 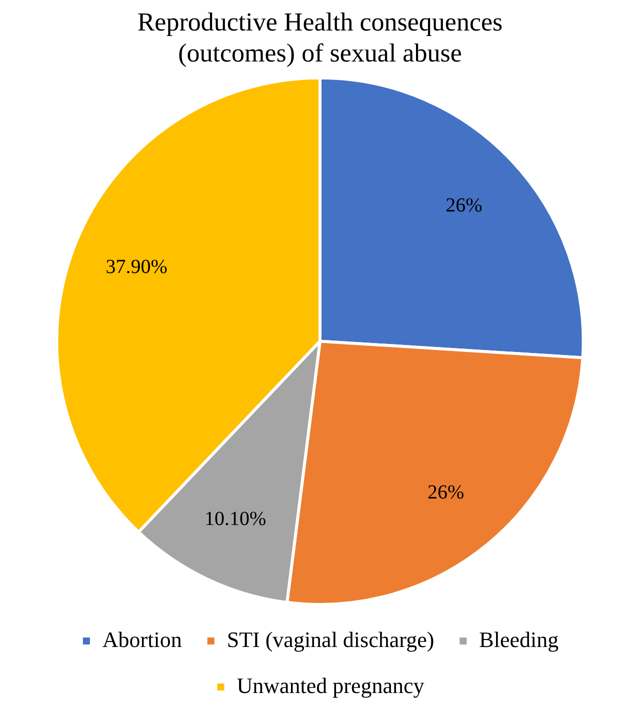 I want to click on data-label: 37.90%, so click(x=137, y=267).